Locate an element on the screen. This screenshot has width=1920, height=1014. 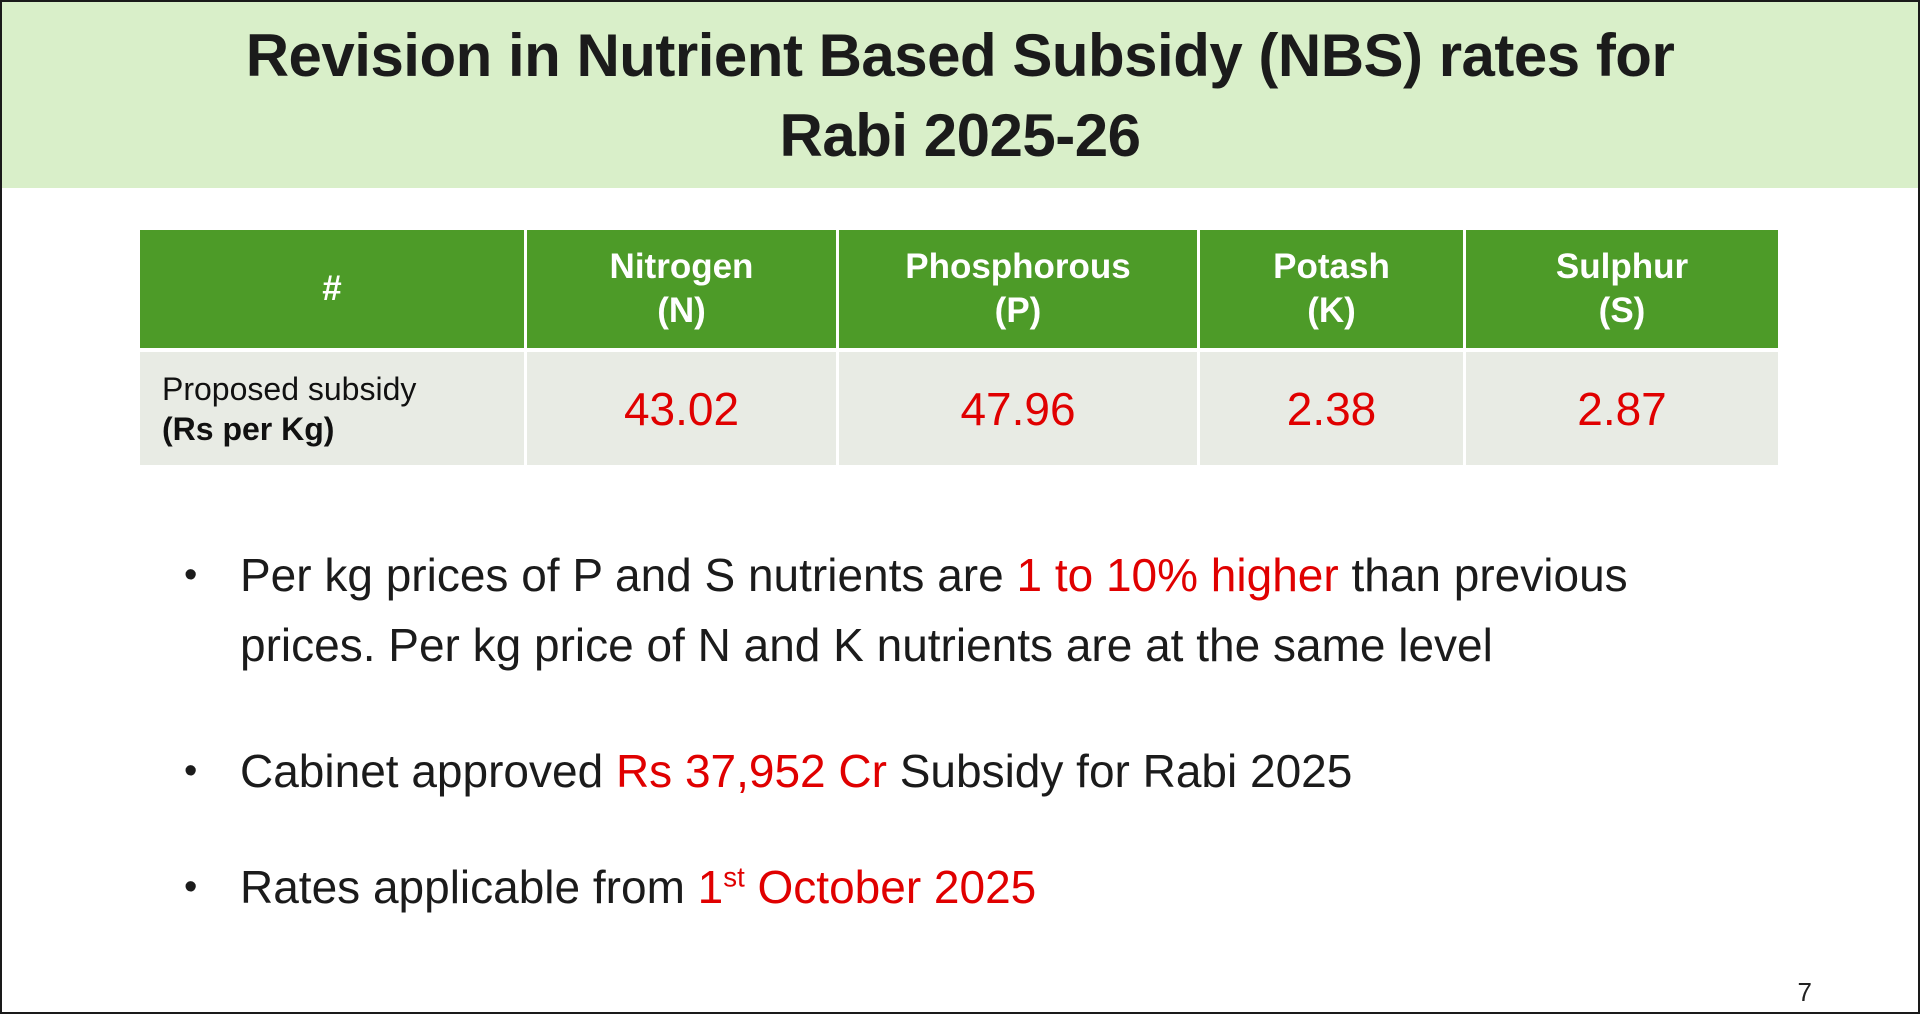
row-label-cell: Proposed subsidy (Rs per Kg) is located at coordinates (333, 408).